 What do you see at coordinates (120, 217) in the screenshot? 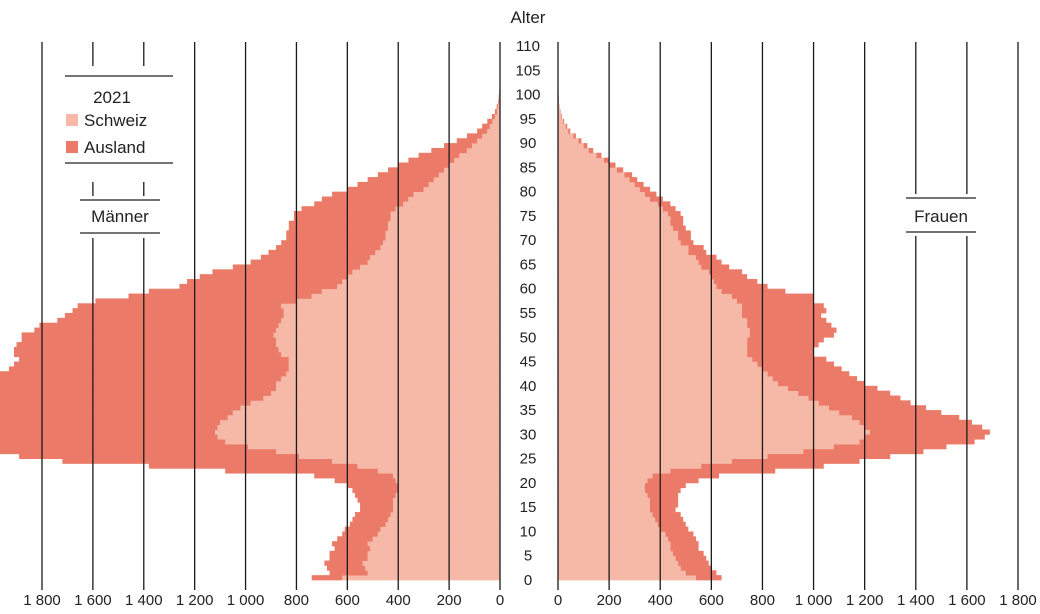
I see `label-maenner-box: Männer` at bounding box center [120, 217].